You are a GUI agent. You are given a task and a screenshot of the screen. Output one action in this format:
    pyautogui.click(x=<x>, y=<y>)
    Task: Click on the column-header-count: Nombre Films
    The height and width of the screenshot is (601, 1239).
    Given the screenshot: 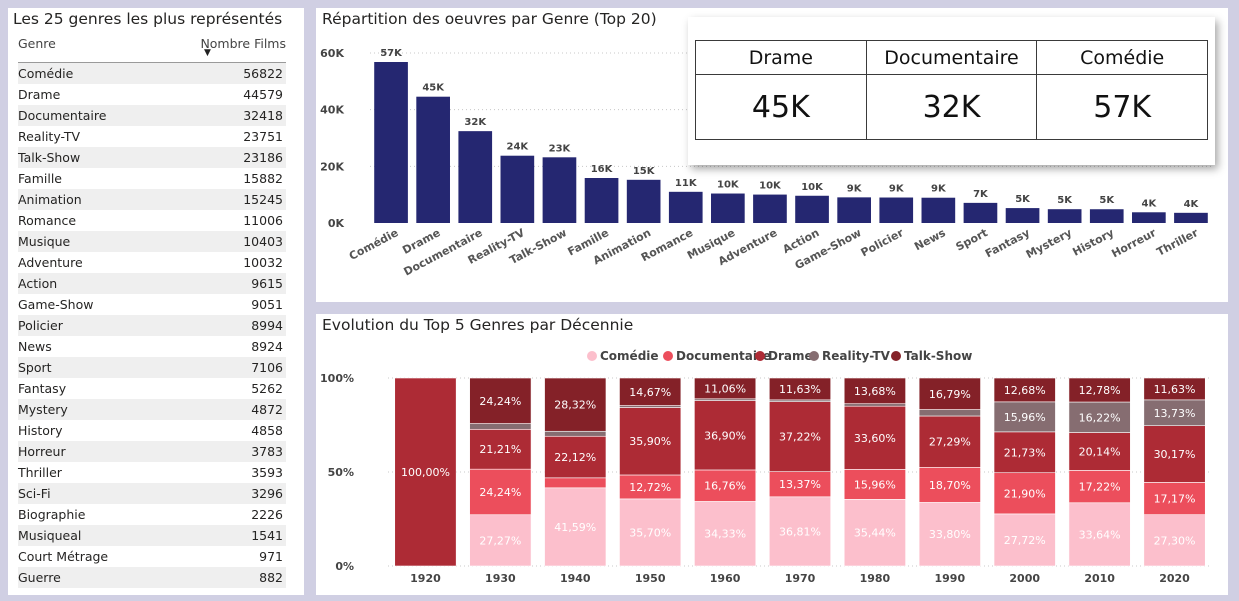 What is the action you would take?
    pyautogui.click(x=243, y=43)
    